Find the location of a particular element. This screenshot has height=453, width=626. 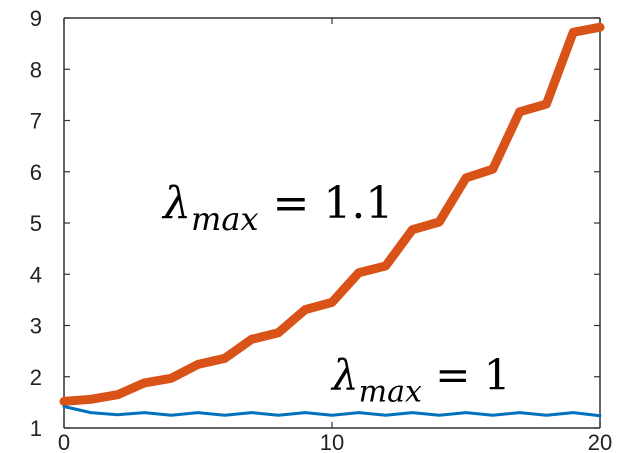

y-tick-label: 8 is located at coordinates (36, 69).